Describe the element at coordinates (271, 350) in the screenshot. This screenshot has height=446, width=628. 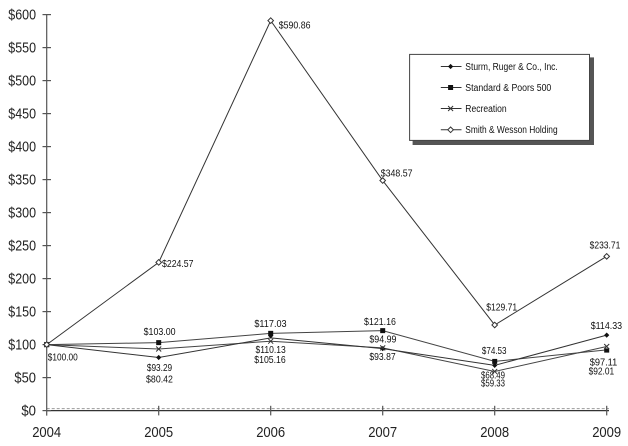
I see `svg-text: $110.13` at that location.